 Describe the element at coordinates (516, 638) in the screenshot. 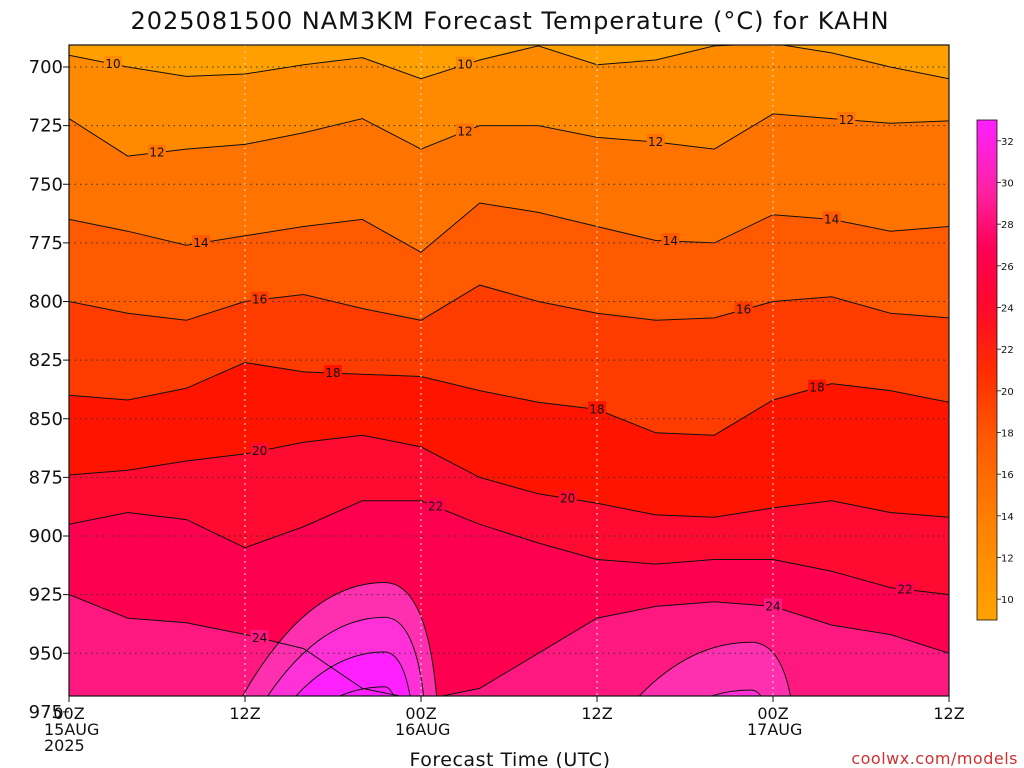

I see `surface-warm-bulges` at that location.